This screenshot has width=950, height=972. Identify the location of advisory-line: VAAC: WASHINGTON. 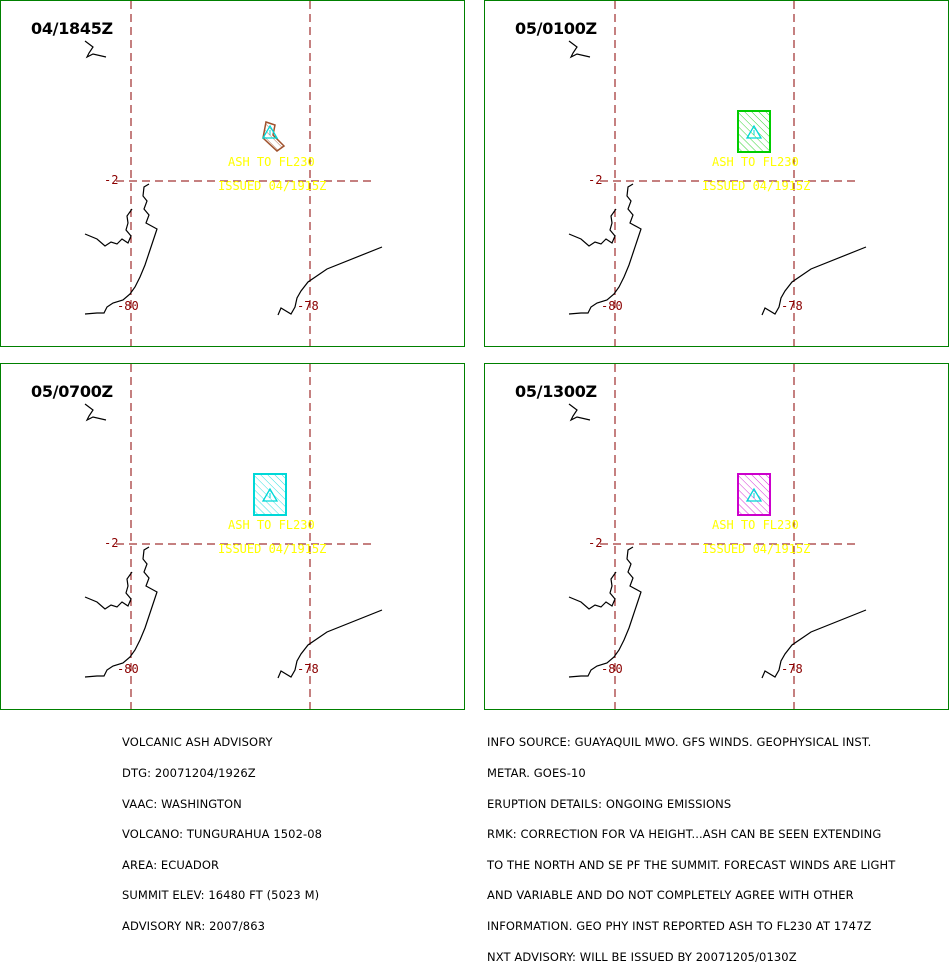
(182, 803).